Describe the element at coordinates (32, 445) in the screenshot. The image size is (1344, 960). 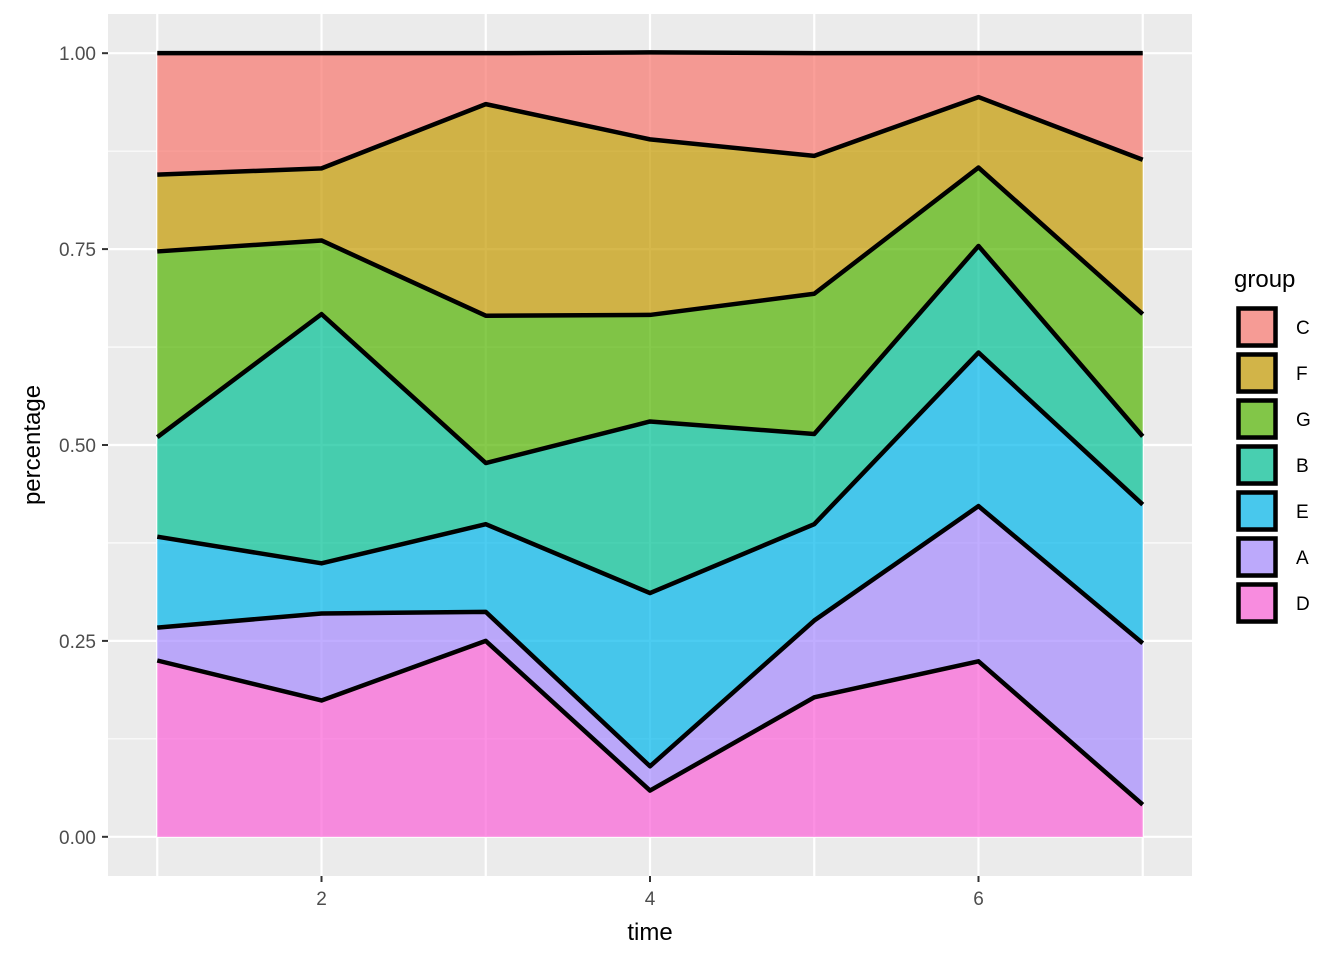
I see `y-axis-title: percentage` at that location.